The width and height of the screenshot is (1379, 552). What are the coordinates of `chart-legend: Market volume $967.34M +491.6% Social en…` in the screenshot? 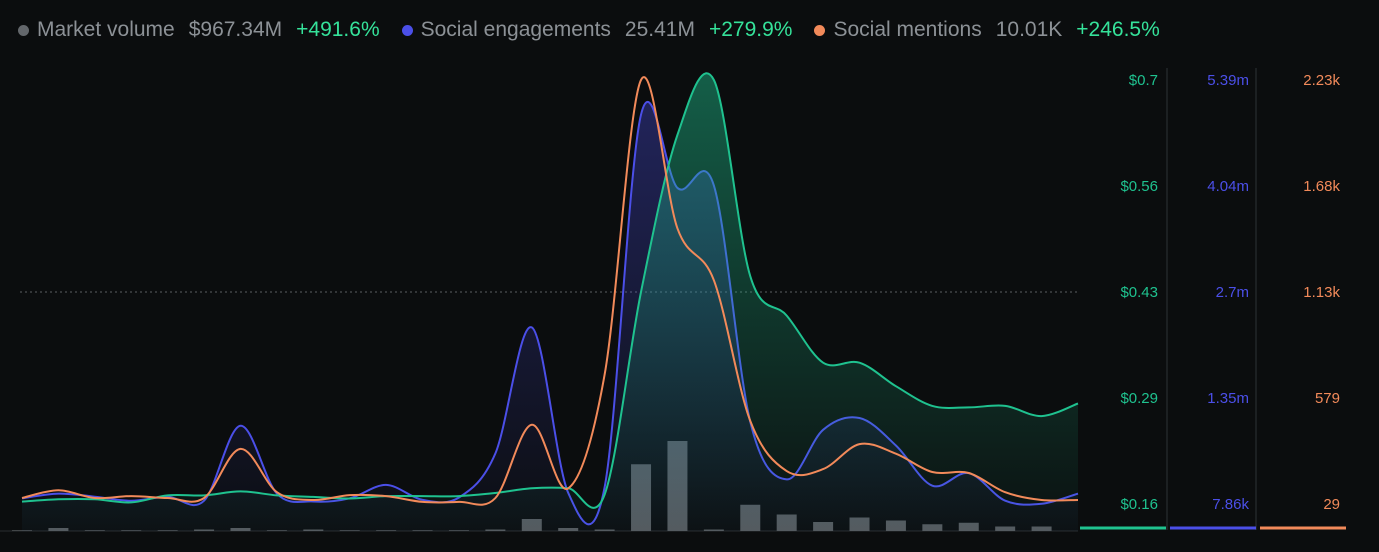 It's located at (589, 30).